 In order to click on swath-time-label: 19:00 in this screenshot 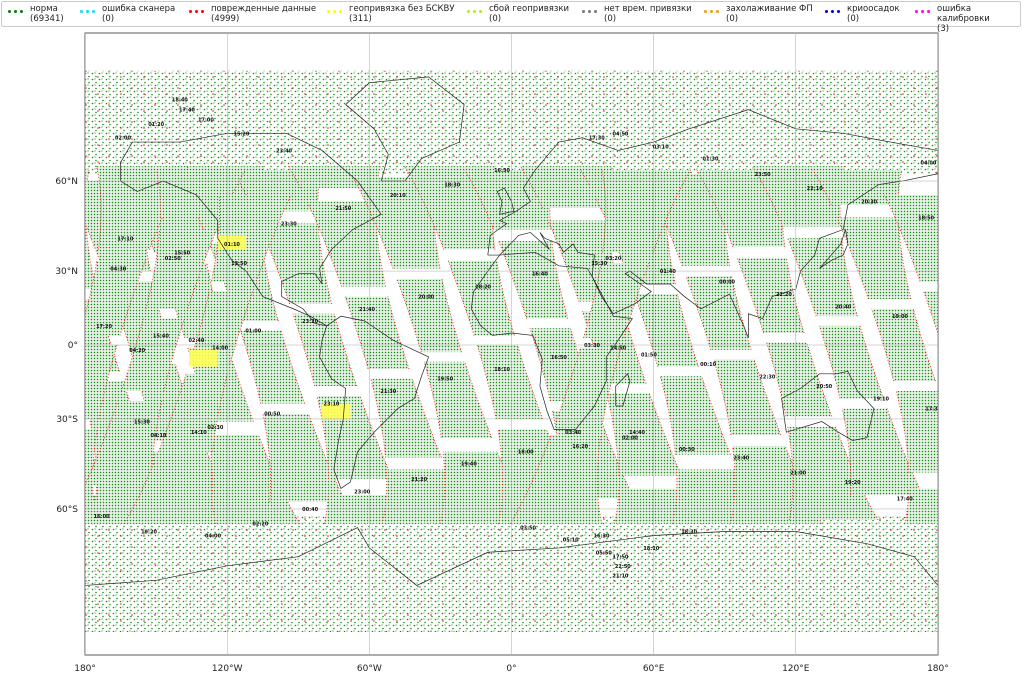, I will do `click(900, 317)`.